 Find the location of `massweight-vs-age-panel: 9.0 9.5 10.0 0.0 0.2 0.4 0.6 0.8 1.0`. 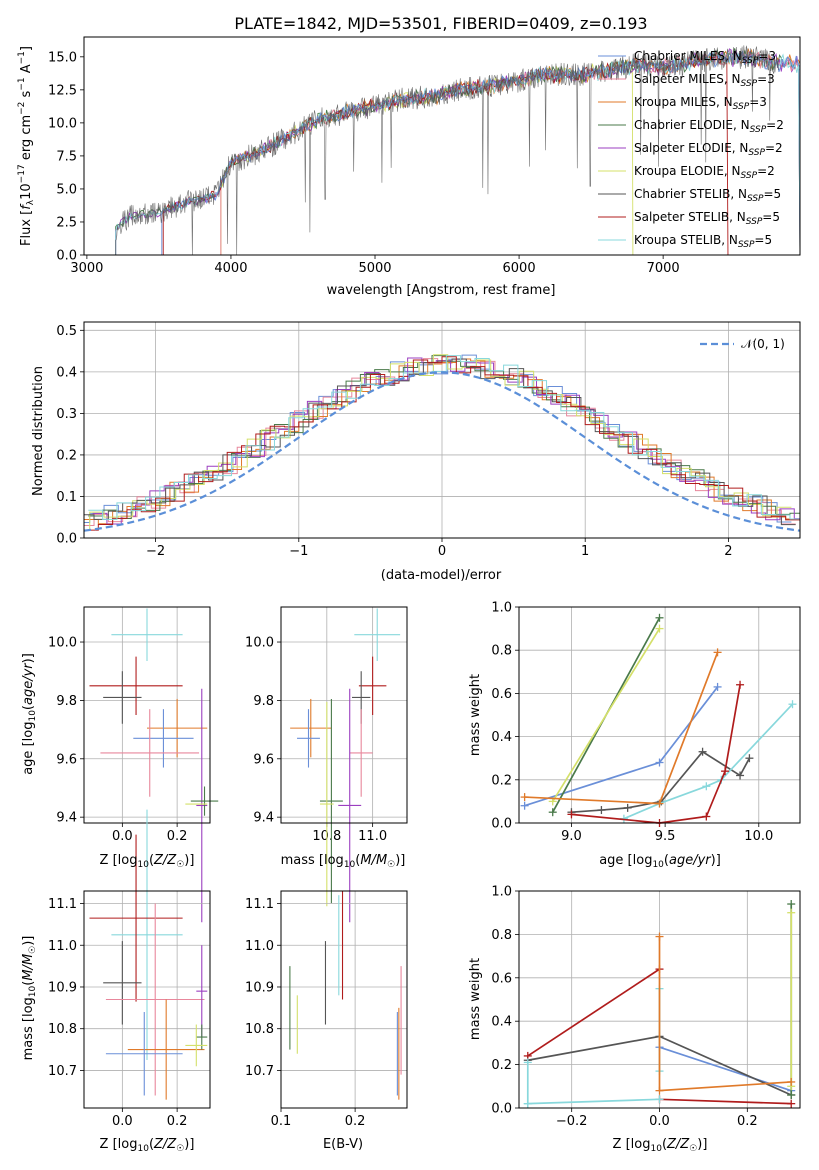

massweight-vs-age-panel: 9.0 9.5 10.0 0.0 0.2 0.4 0.6 0.8 1.0 is located at coordinates (646, 722).